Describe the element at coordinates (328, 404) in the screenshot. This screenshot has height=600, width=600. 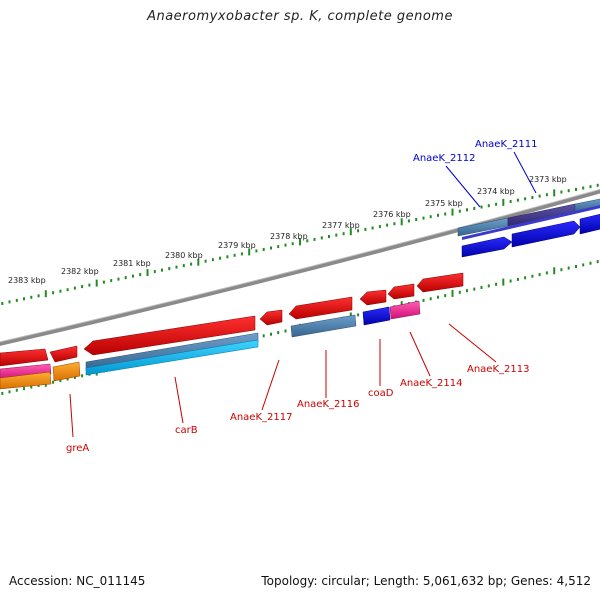
I see `gene-label-anaek-2116: AnaeK_2116` at that location.